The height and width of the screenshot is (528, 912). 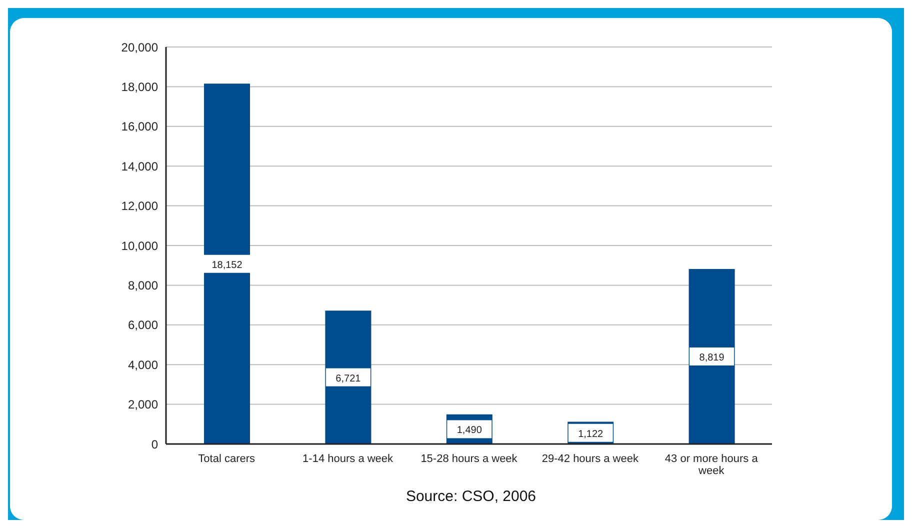 I want to click on source-note: Source: CSO, 2006, so click(x=471, y=496).